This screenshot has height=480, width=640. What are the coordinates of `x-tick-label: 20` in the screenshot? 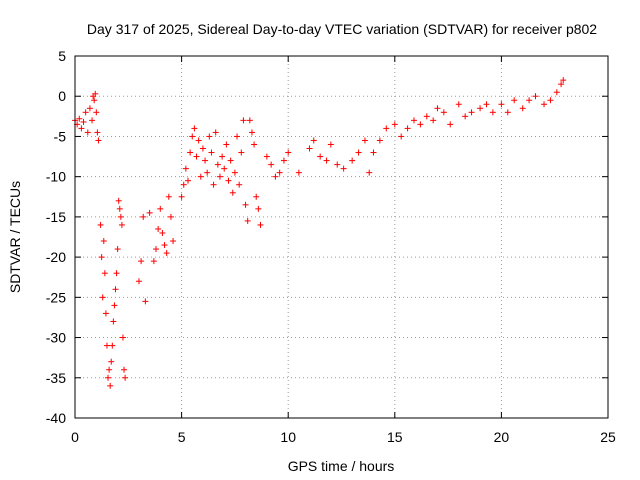 It's located at (502, 437).